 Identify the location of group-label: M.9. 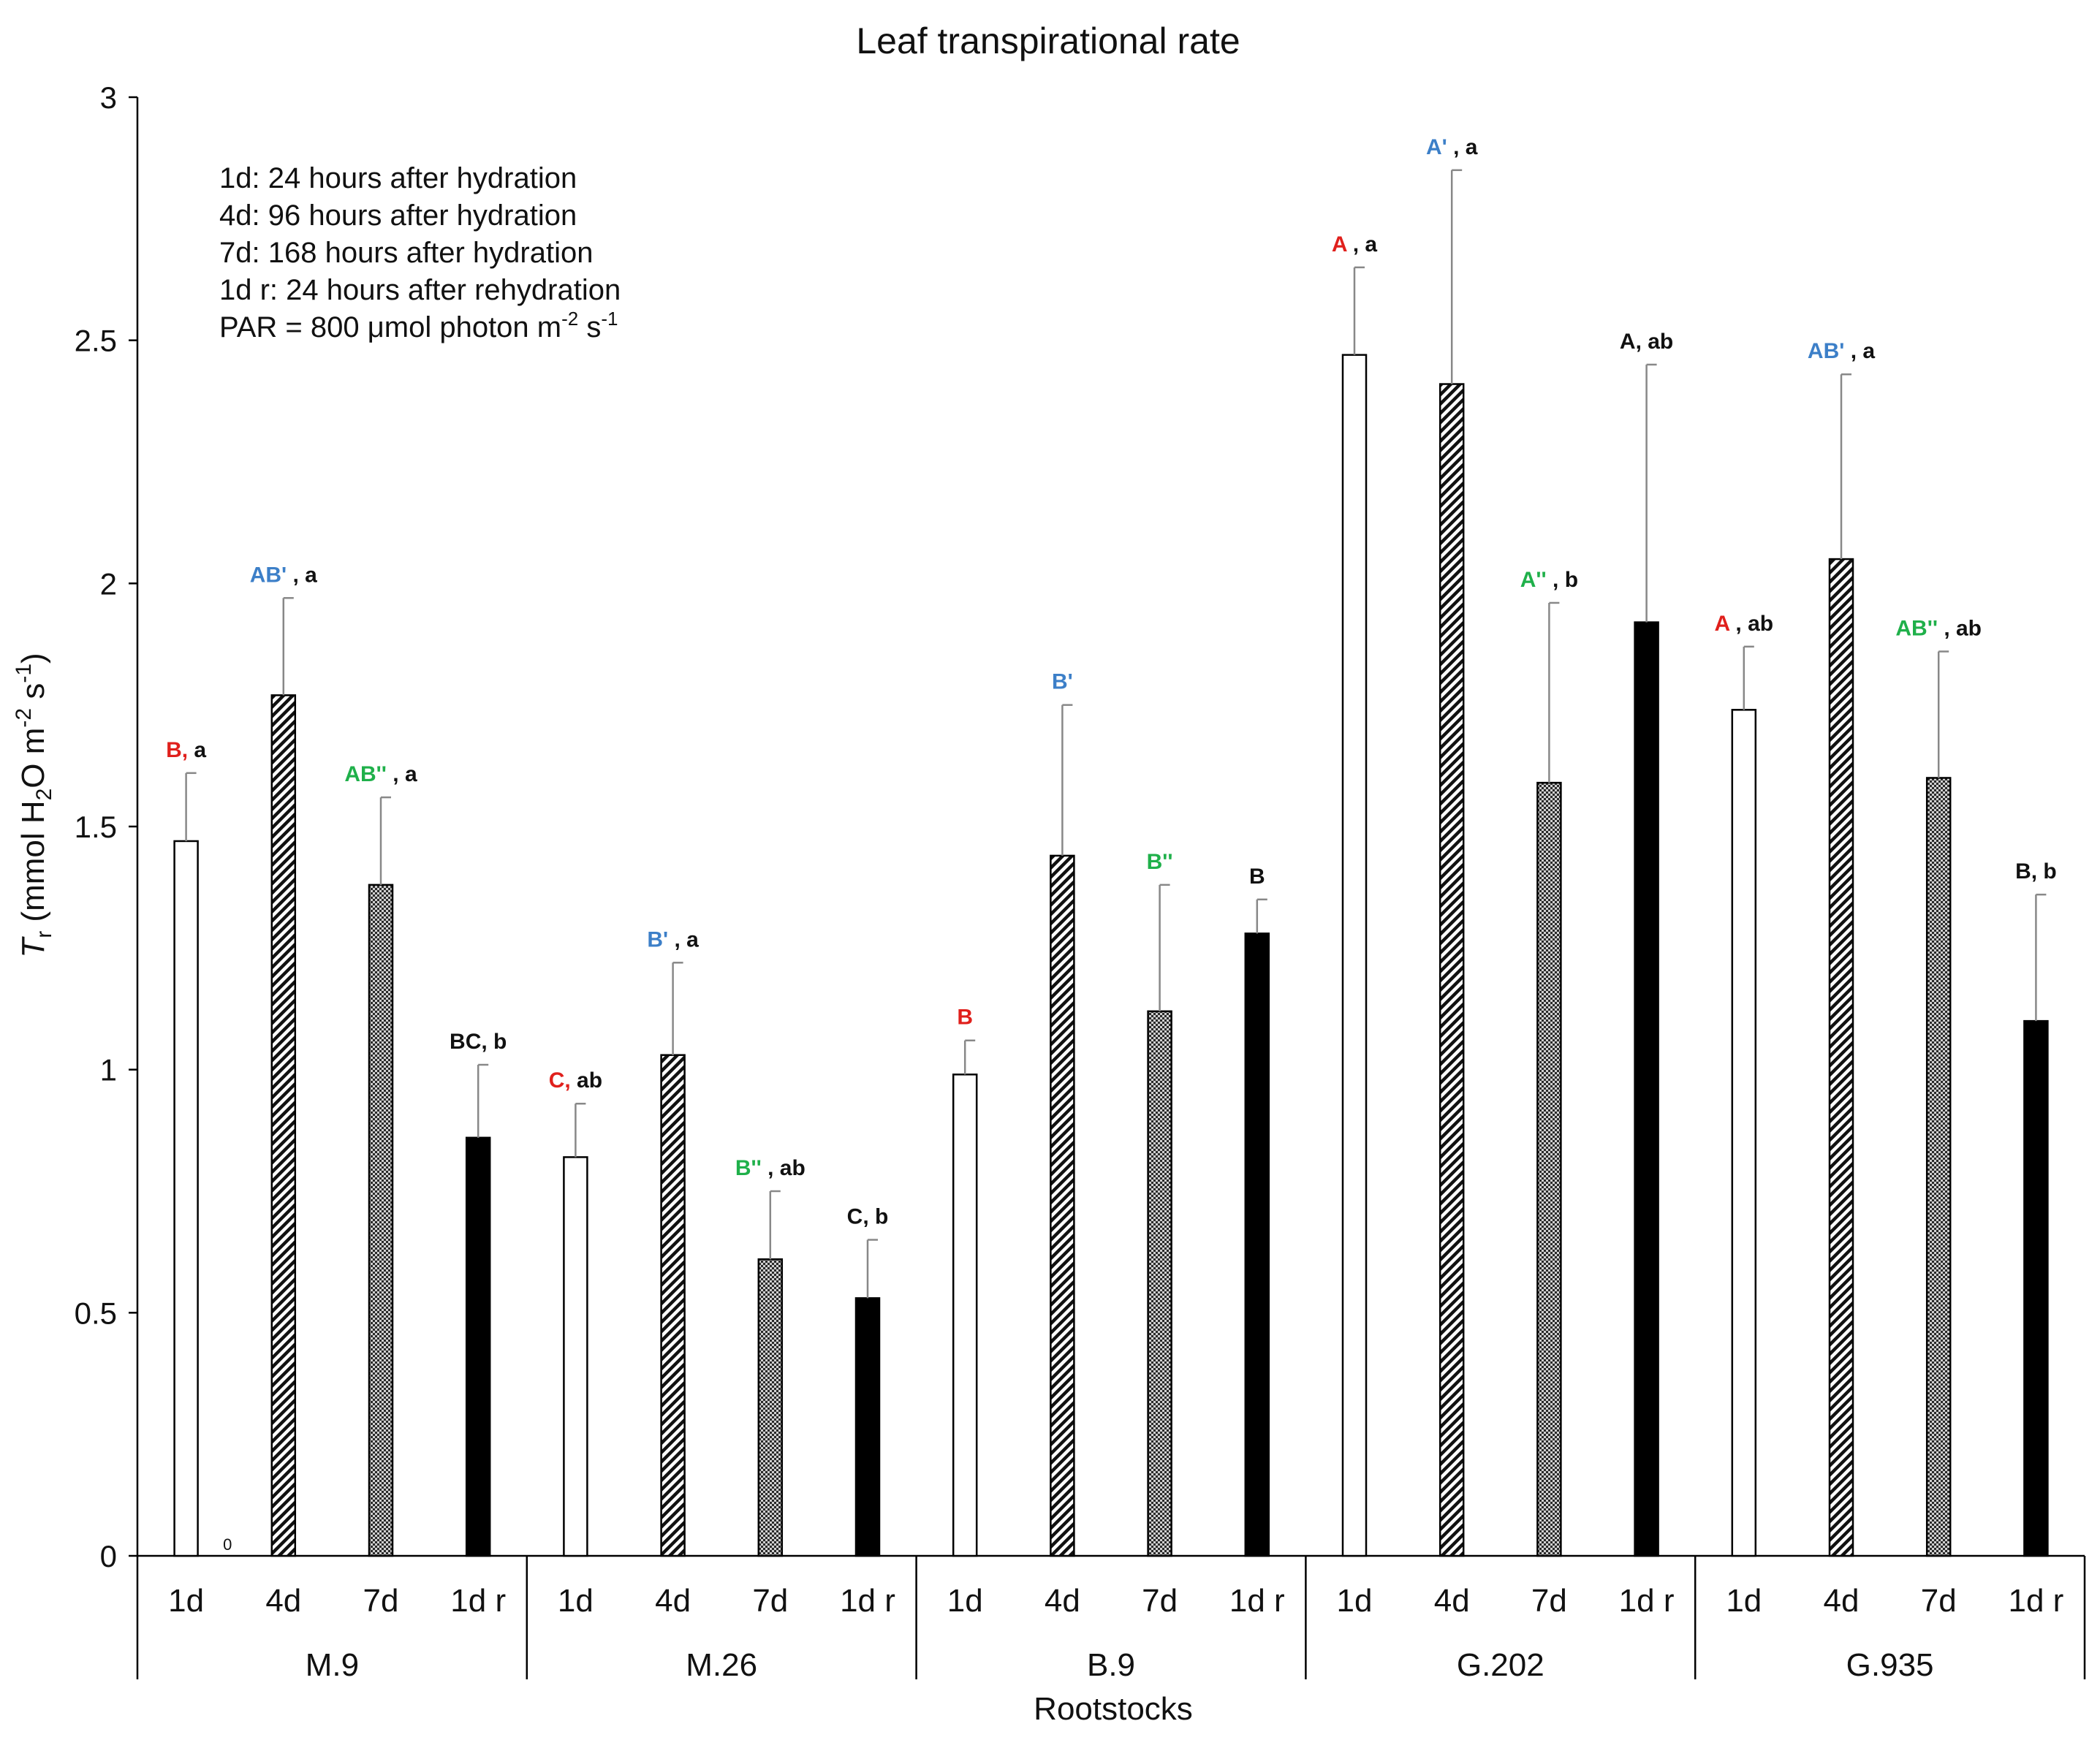
(332, 1665).